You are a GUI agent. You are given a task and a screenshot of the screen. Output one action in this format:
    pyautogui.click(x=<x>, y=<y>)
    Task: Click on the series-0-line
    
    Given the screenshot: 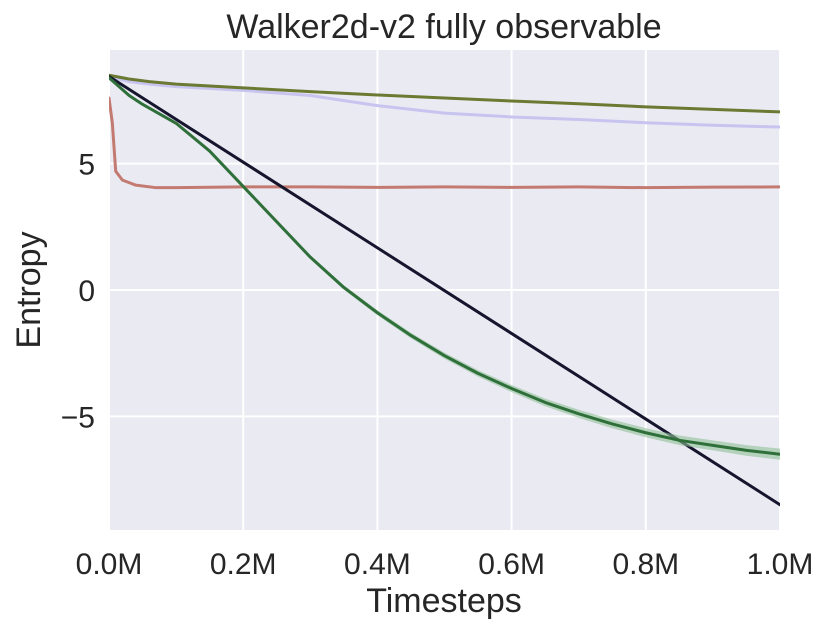 What is the action you would take?
    pyautogui.click(x=444, y=143)
    